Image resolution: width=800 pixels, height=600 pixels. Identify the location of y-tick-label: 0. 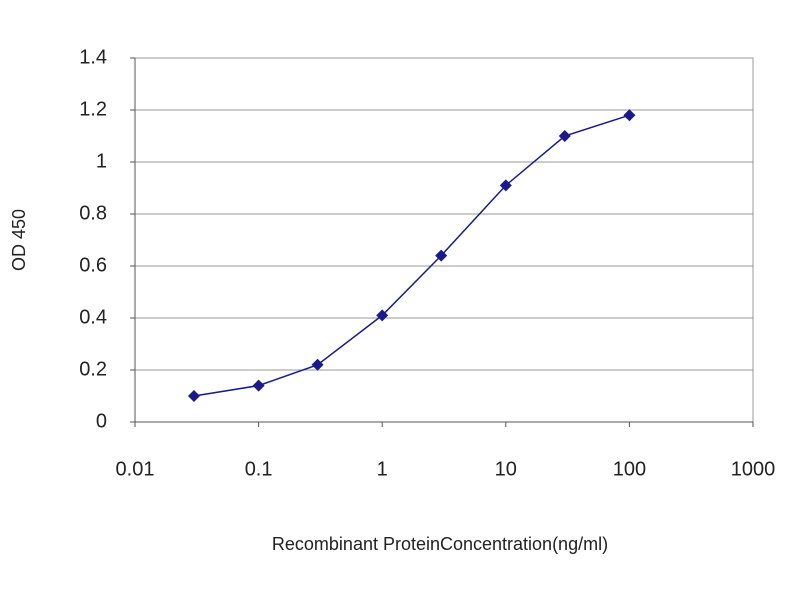
(101, 421).